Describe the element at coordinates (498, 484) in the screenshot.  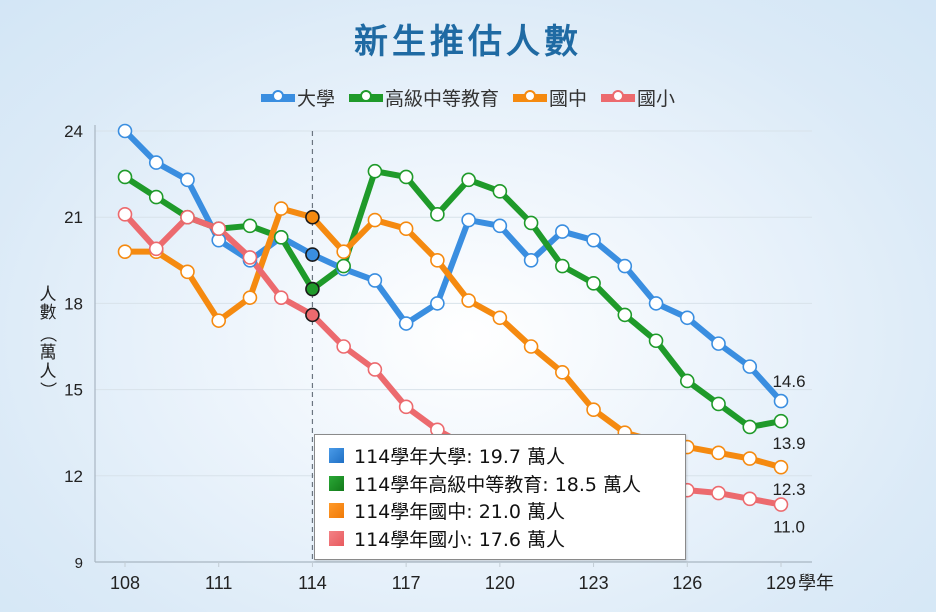
I see `tooltip-text: 114學年高級中等教育: 18.5 萬人` at that location.